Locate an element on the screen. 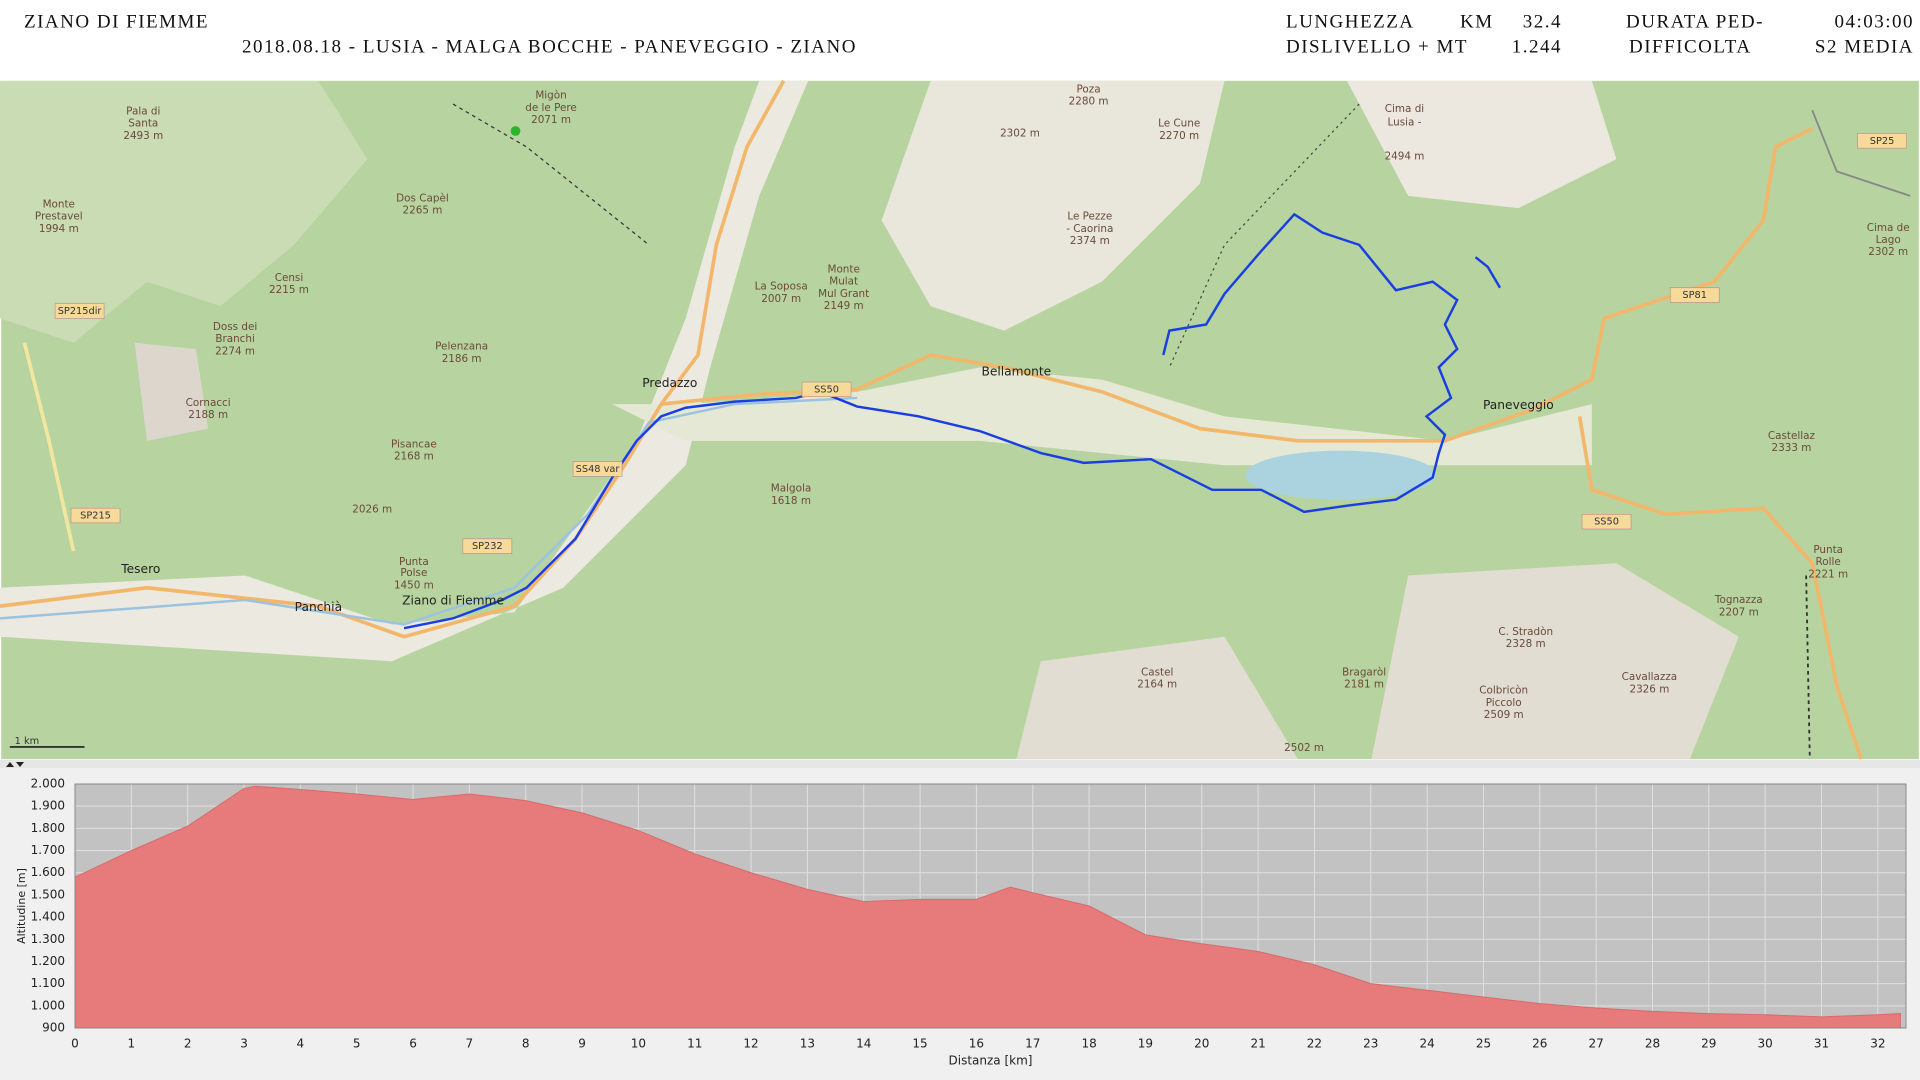 This screenshot has height=1080, width=1920. duration-value: 04:03:00 is located at coordinates (1874, 21).